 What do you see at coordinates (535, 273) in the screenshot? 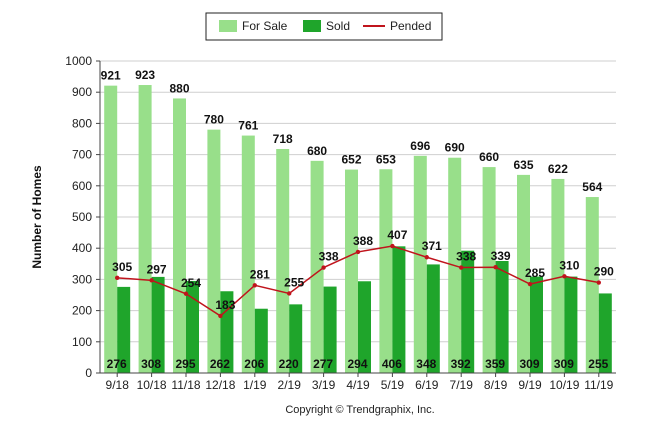
I see `label-pended-9-19: 285` at bounding box center [535, 273].